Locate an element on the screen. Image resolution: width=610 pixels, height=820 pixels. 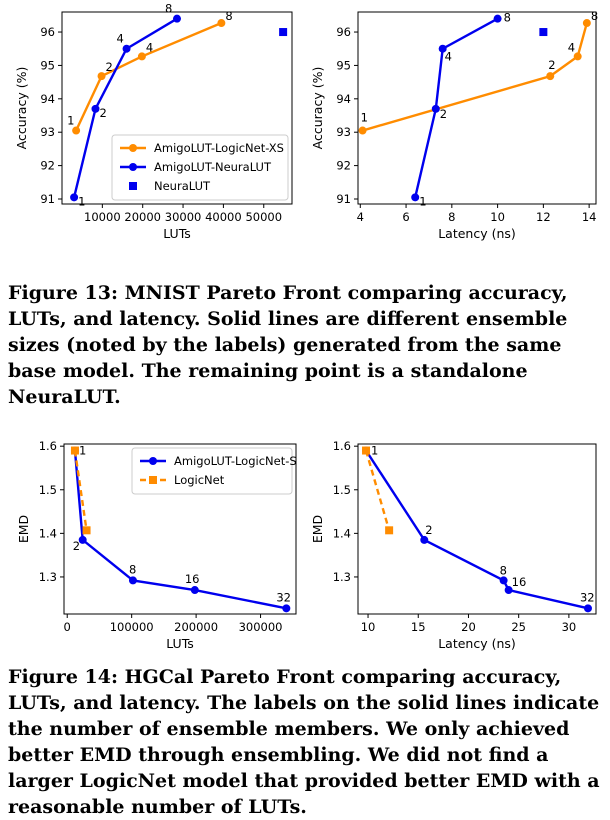
x-tick-label: 14 is located at coordinates (589, 217).